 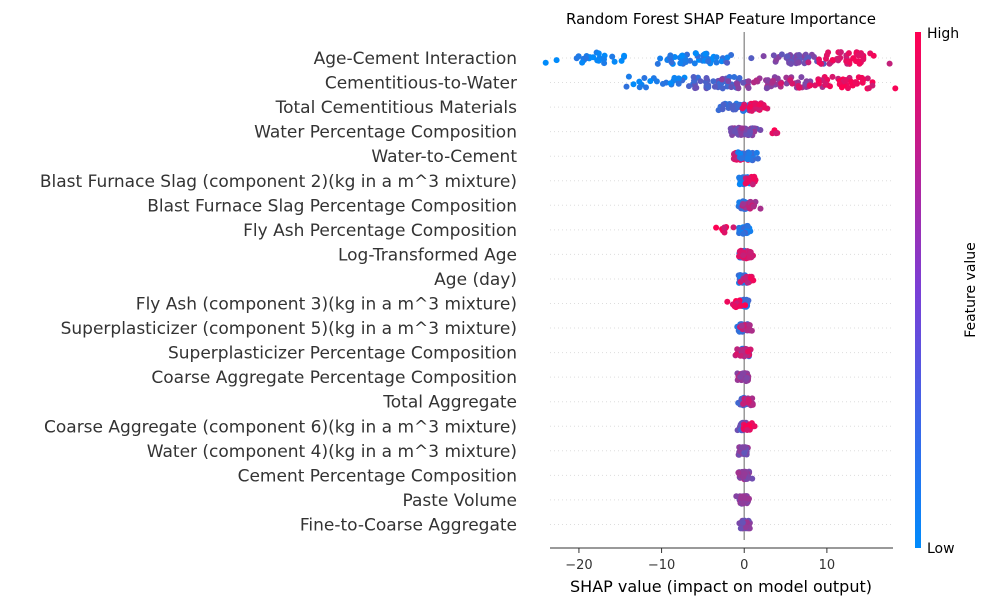 What do you see at coordinates (744, 565) in the screenshot?
I see `x-tick-label: 0` at bounding box center [744, 565].